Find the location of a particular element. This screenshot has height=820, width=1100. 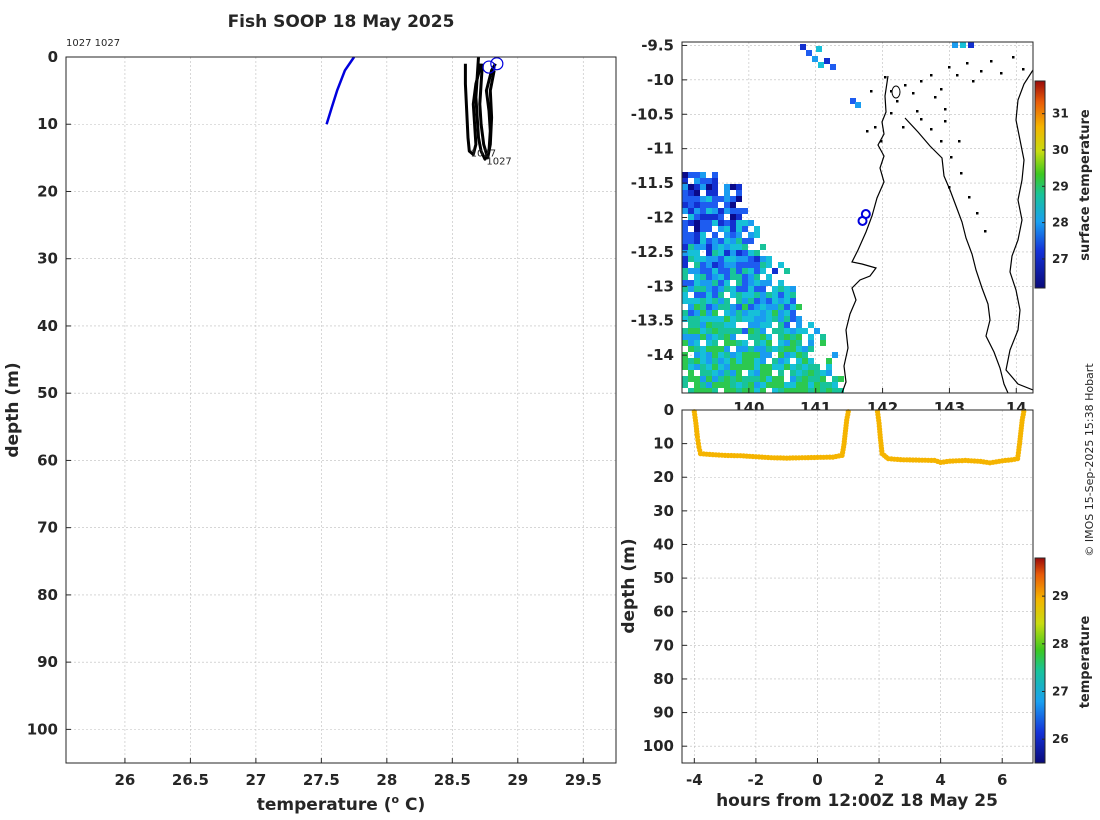

map-ytick-label: -10.5 is located at coordinates (652, 114).